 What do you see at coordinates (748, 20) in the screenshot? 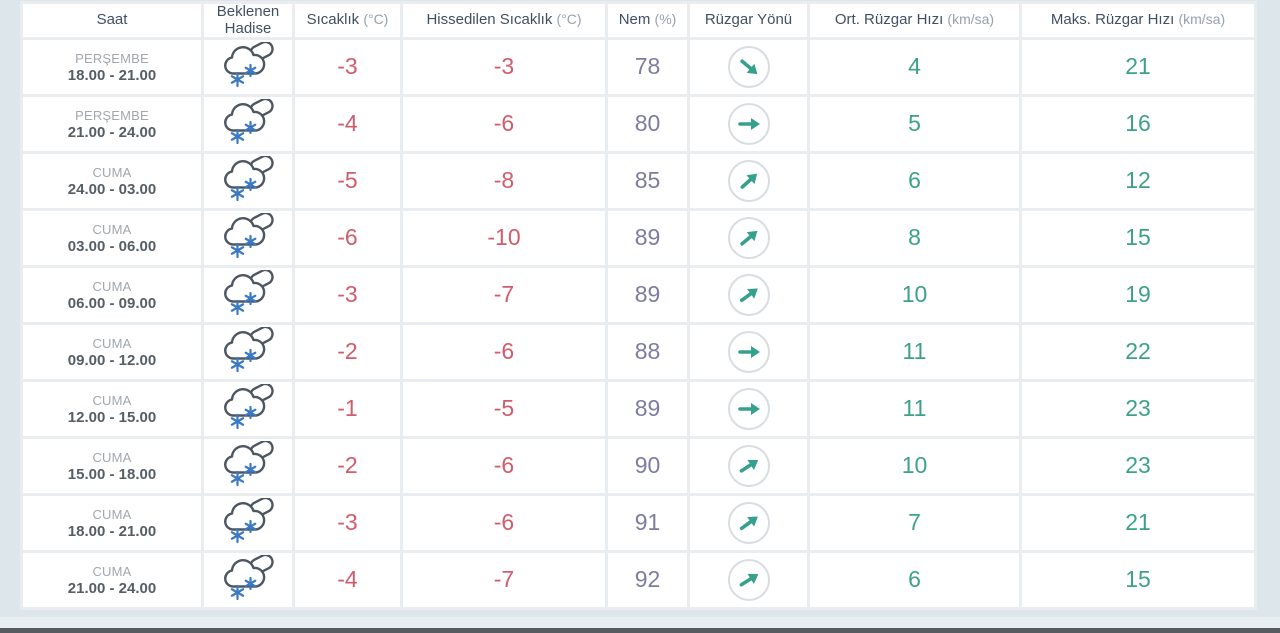
I see `col-header-wind-direction: Rüzgar Yönü` at bounding box center [748, 20].